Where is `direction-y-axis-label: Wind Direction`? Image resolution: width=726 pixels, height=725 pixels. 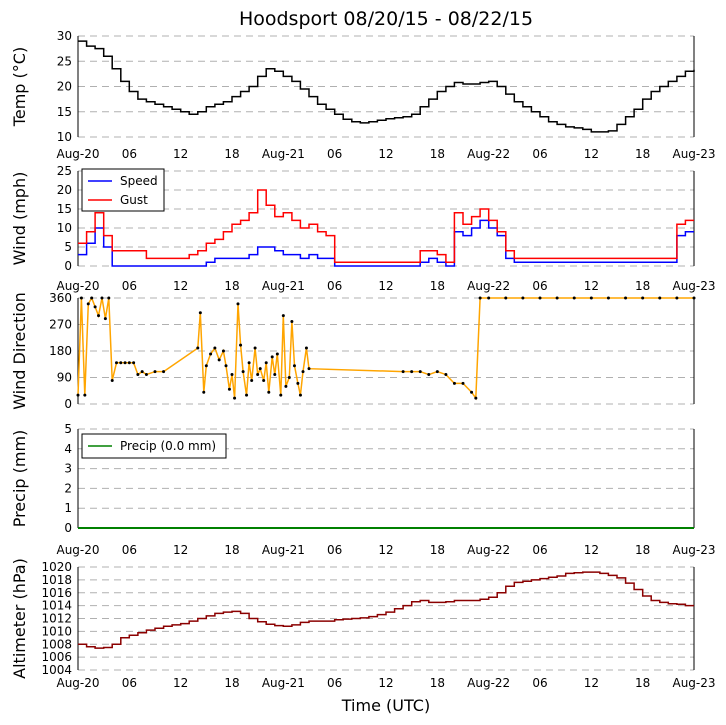 direction-y-axis-label: Wind Direction is located at coordinates (19, 351).